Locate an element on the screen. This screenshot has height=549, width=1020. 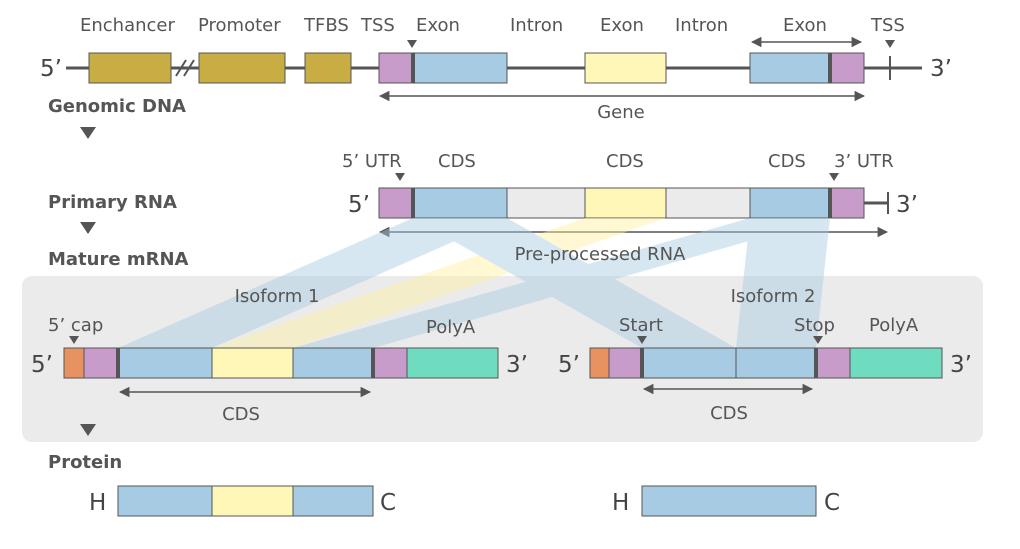
enhancer-label: Enchancer is located at coordinates (127, 25).